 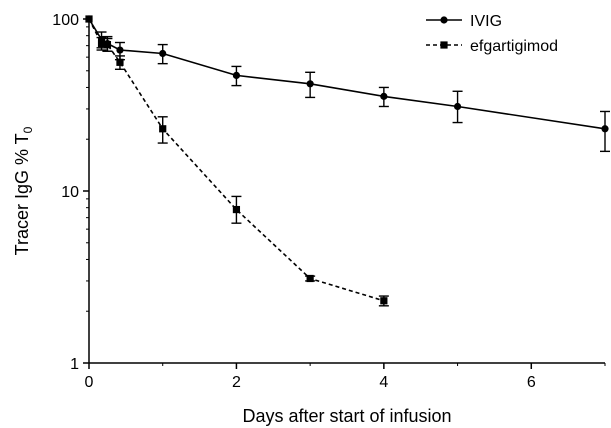 I want to click on x-tick-label: 4, so click(x=383, y=382).